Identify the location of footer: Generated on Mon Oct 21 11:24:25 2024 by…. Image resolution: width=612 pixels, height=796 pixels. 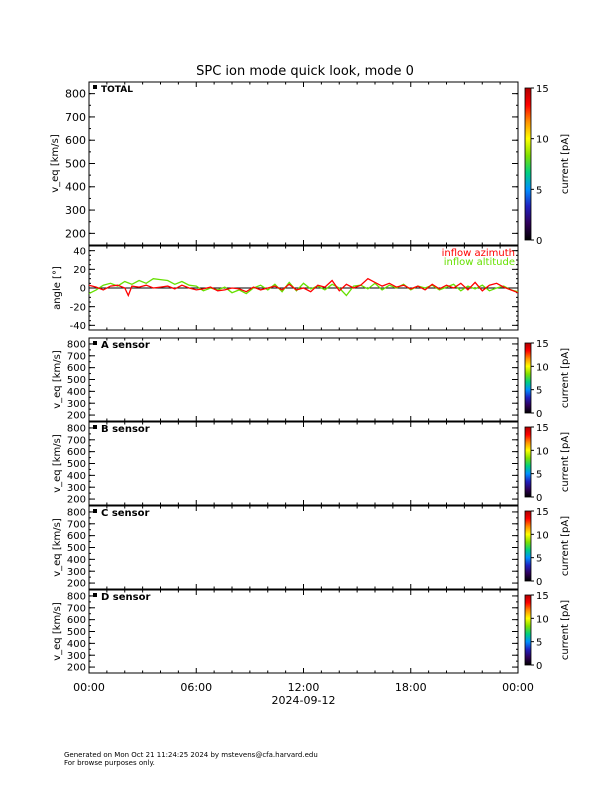
(191, 759).